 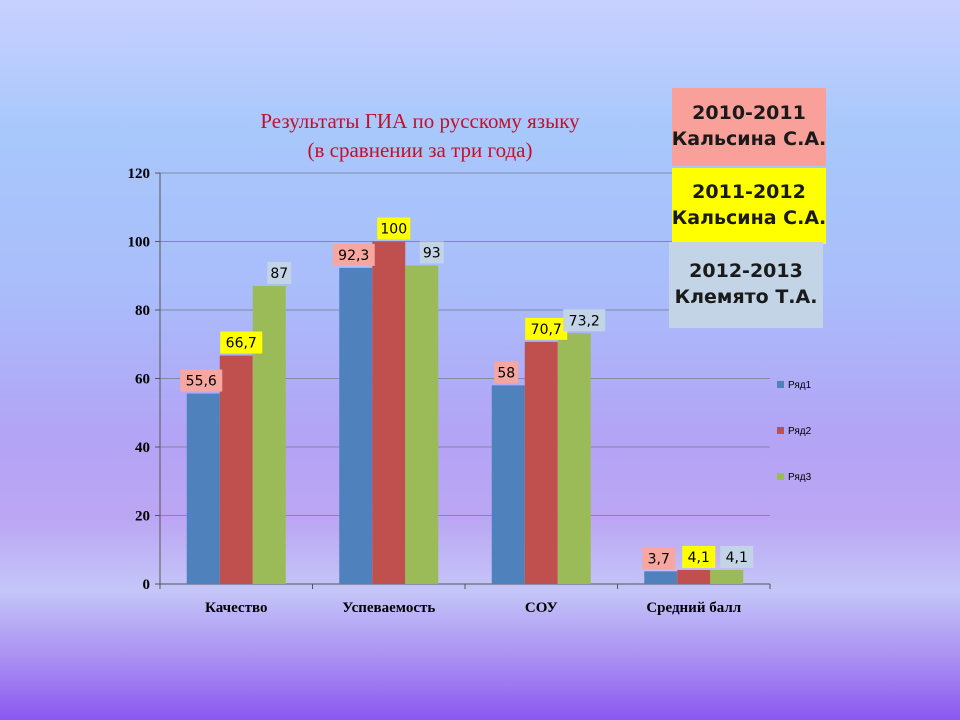 I want to click on data-label: 66,7, so click(x=241, y=344).